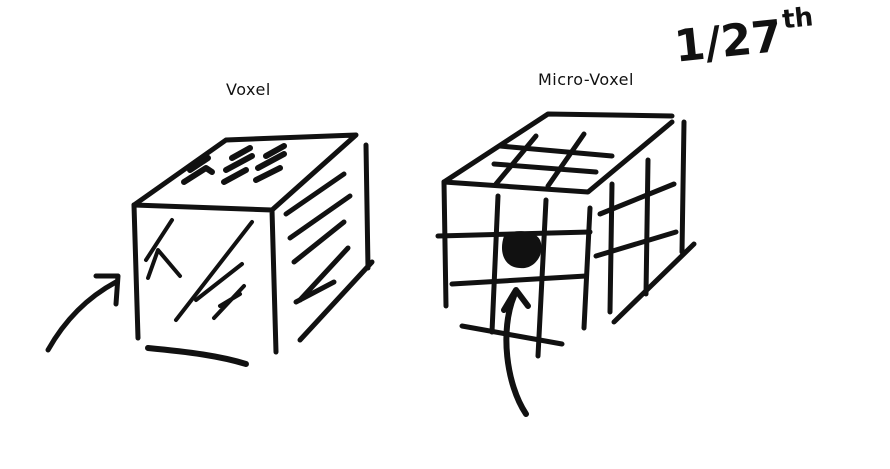 The width and height of the screenshot is (890, 469). I want to click on micro-voxel-label: Micro-Voxel, so click(586, 79).